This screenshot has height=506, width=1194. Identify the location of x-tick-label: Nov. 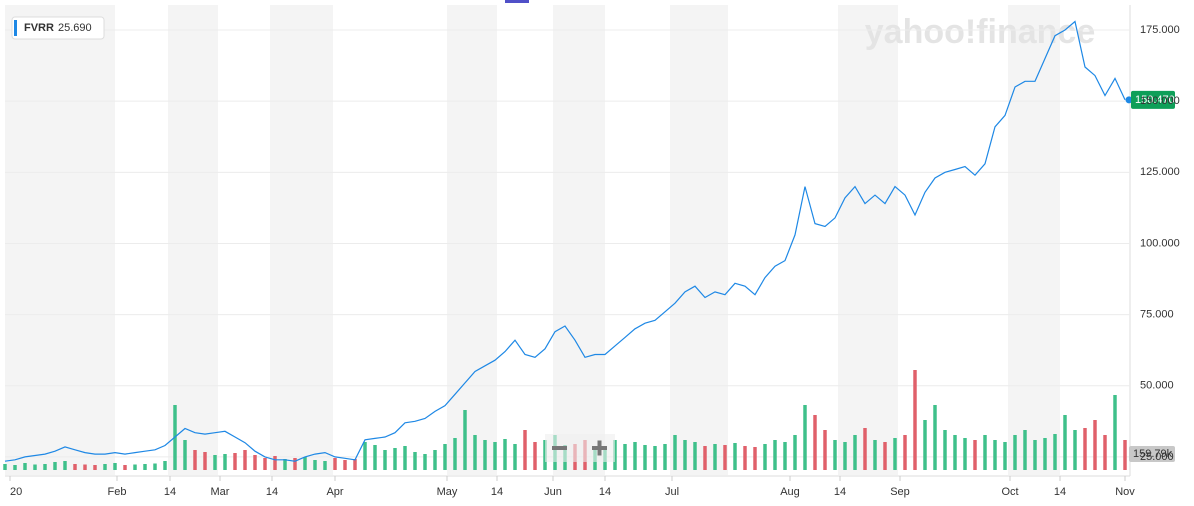
(1125, 492).